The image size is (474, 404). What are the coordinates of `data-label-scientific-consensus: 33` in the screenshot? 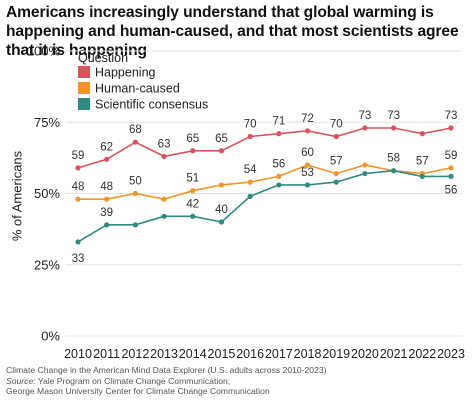 It's located at (78, 259).